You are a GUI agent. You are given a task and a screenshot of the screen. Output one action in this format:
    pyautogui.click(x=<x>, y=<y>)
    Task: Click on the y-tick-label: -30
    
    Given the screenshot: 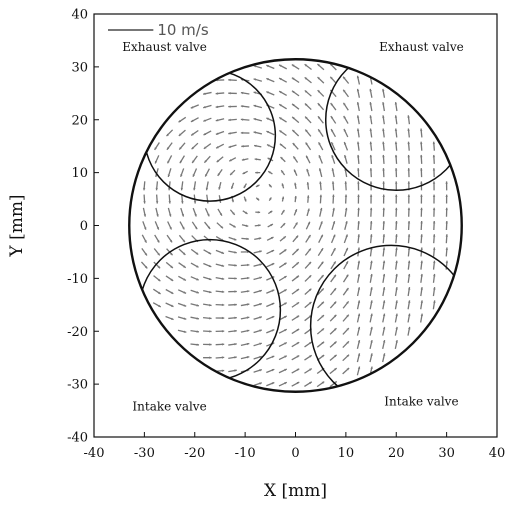 What is the action you would take?
    pyautogui.click(x=77, y=385)
    